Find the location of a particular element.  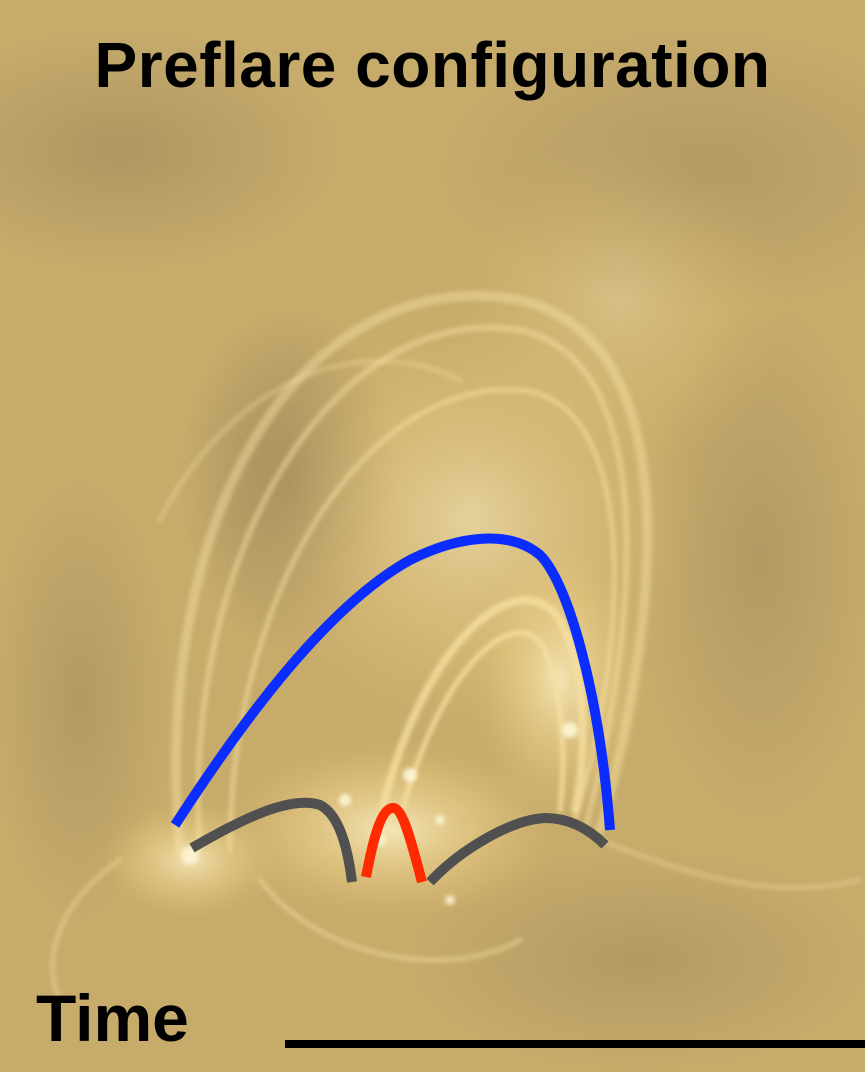

side-loop-right-gray is located at coordinates (517, 849).